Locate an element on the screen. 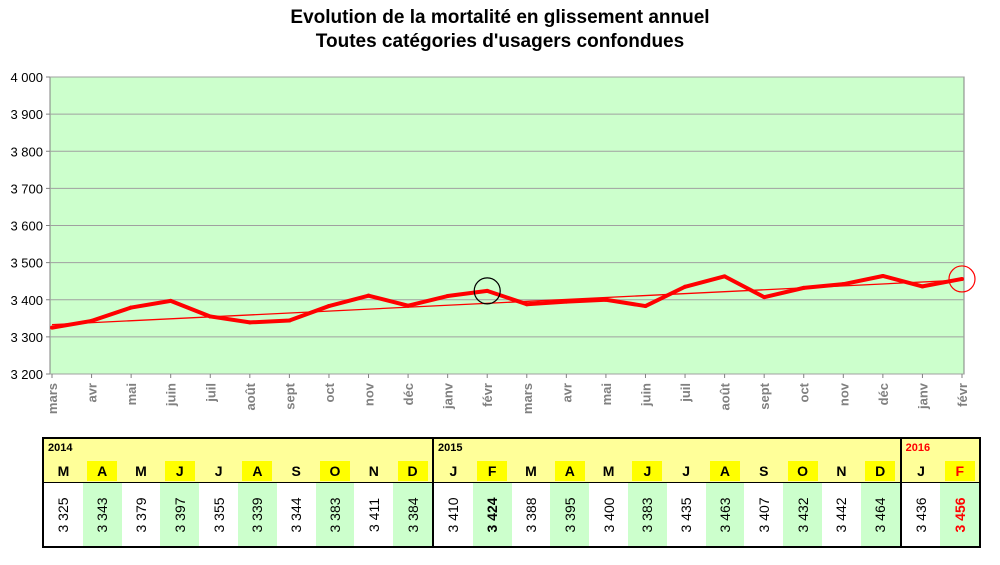 Image resolution: width=1000 pixels, height=565 pixels. x-tick-label: févr is located at coordinates (487, 395).